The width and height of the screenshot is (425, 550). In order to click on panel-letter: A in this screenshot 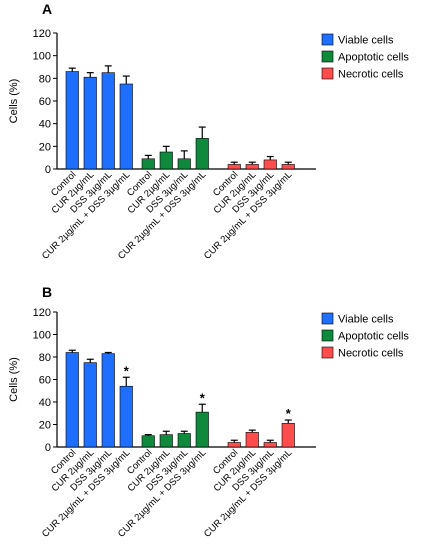, I will do `click(47, 9)`.